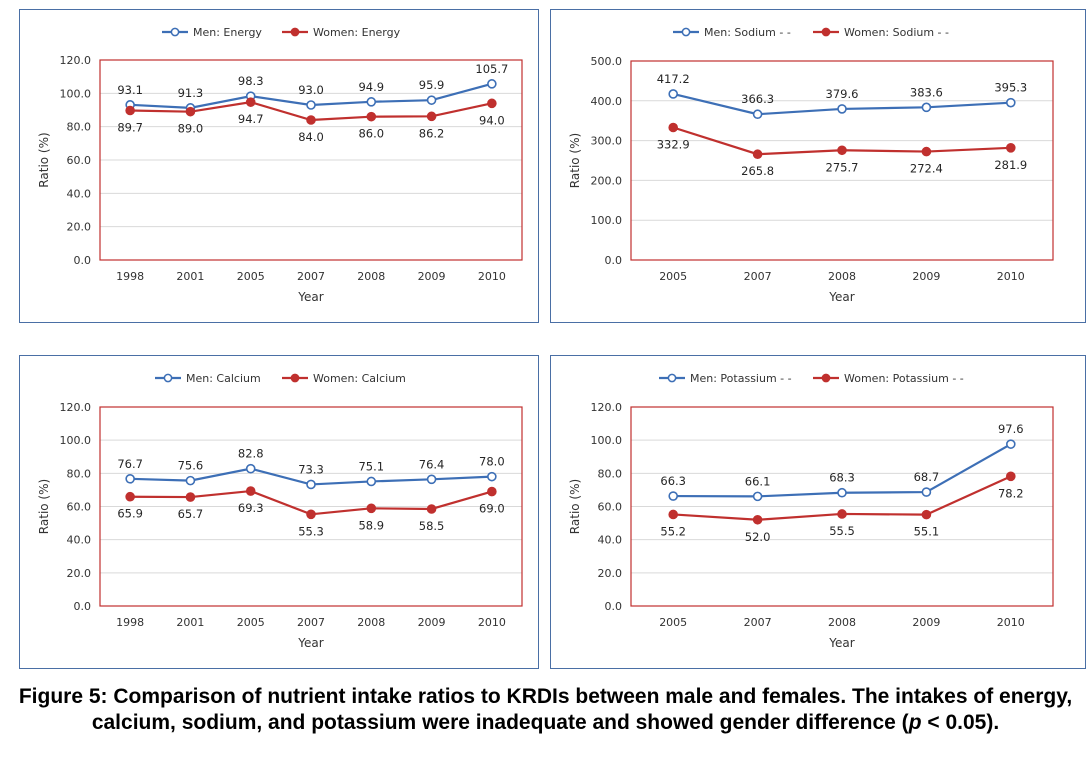  What do you see at coordinates (575, 160) in the screenshot?
I see `sodium-y-axis-title: Ratio (%)` at bounding box center [575, 160].